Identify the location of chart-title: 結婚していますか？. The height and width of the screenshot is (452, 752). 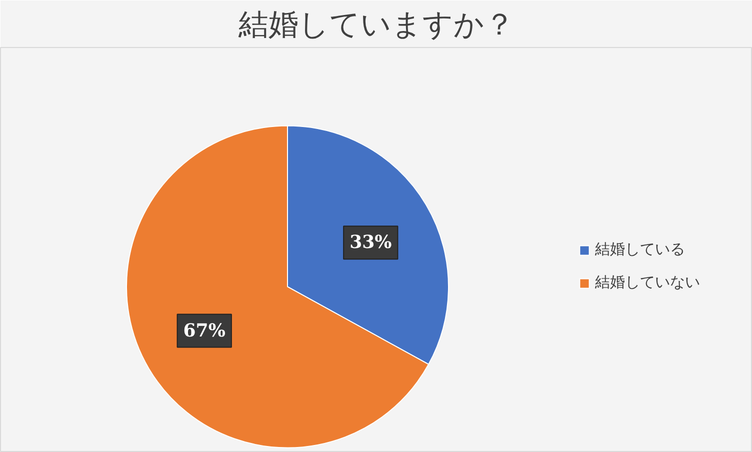
(376, 25).